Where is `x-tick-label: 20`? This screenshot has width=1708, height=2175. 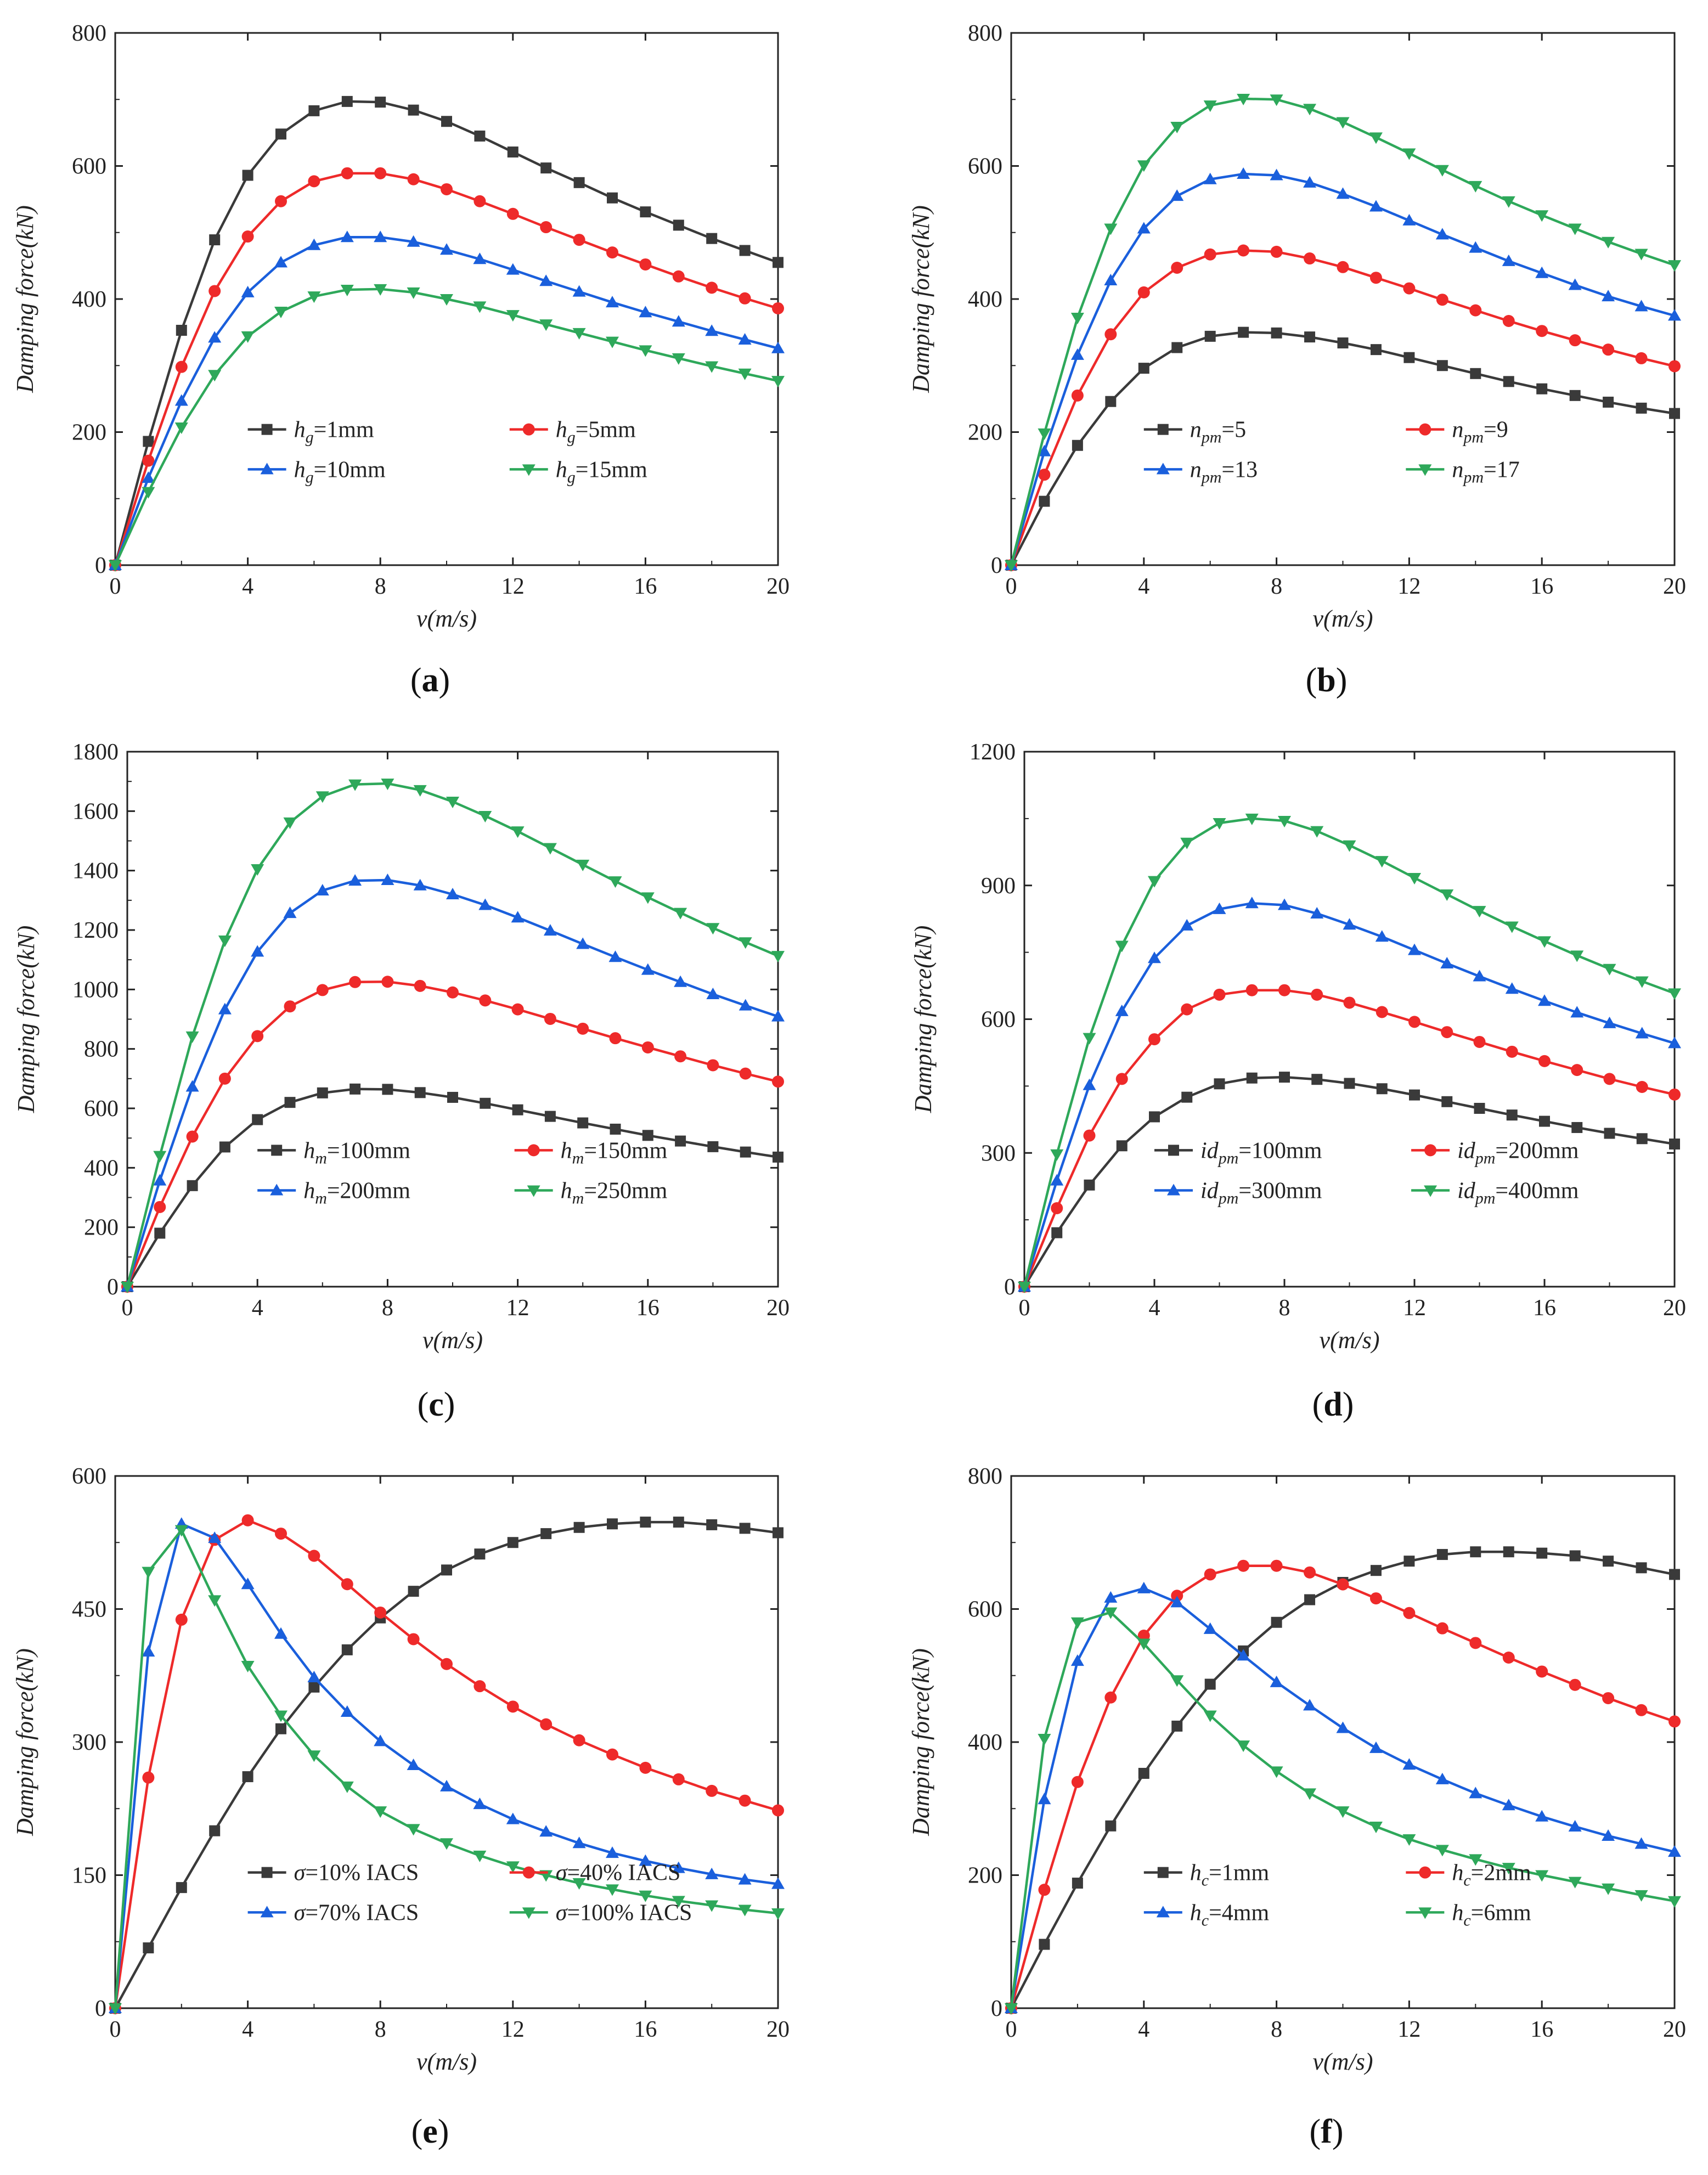
x-tick-label: 20 is located at coordinates (1674, 2029).